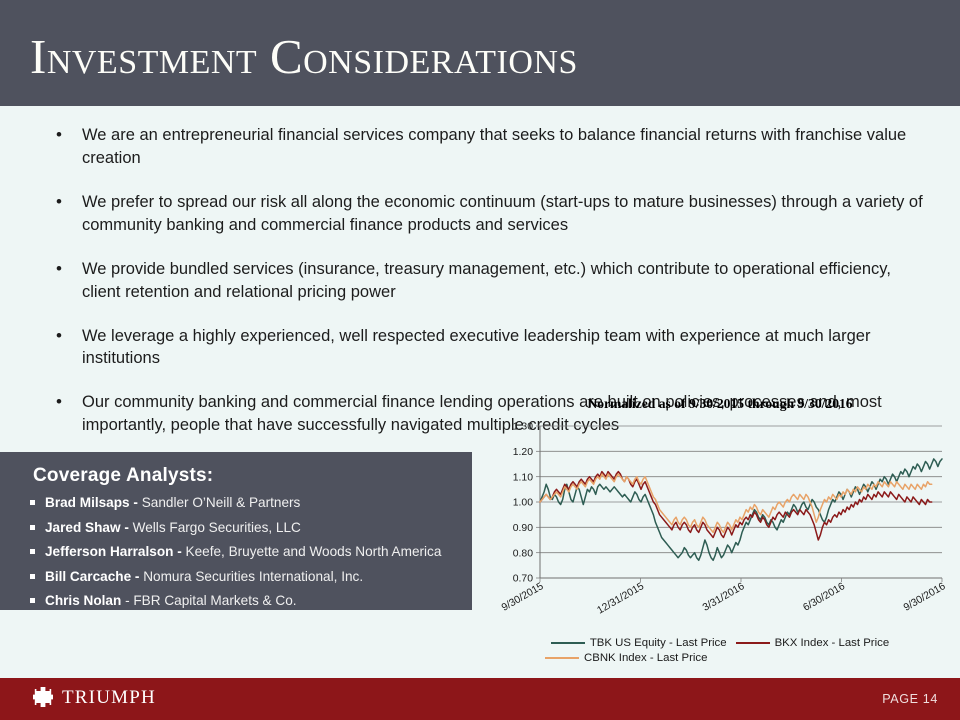  Describe the element at coordinates (523, 579) in the screenshot. I see `y-axis-tick-label: 0.70` at that location.